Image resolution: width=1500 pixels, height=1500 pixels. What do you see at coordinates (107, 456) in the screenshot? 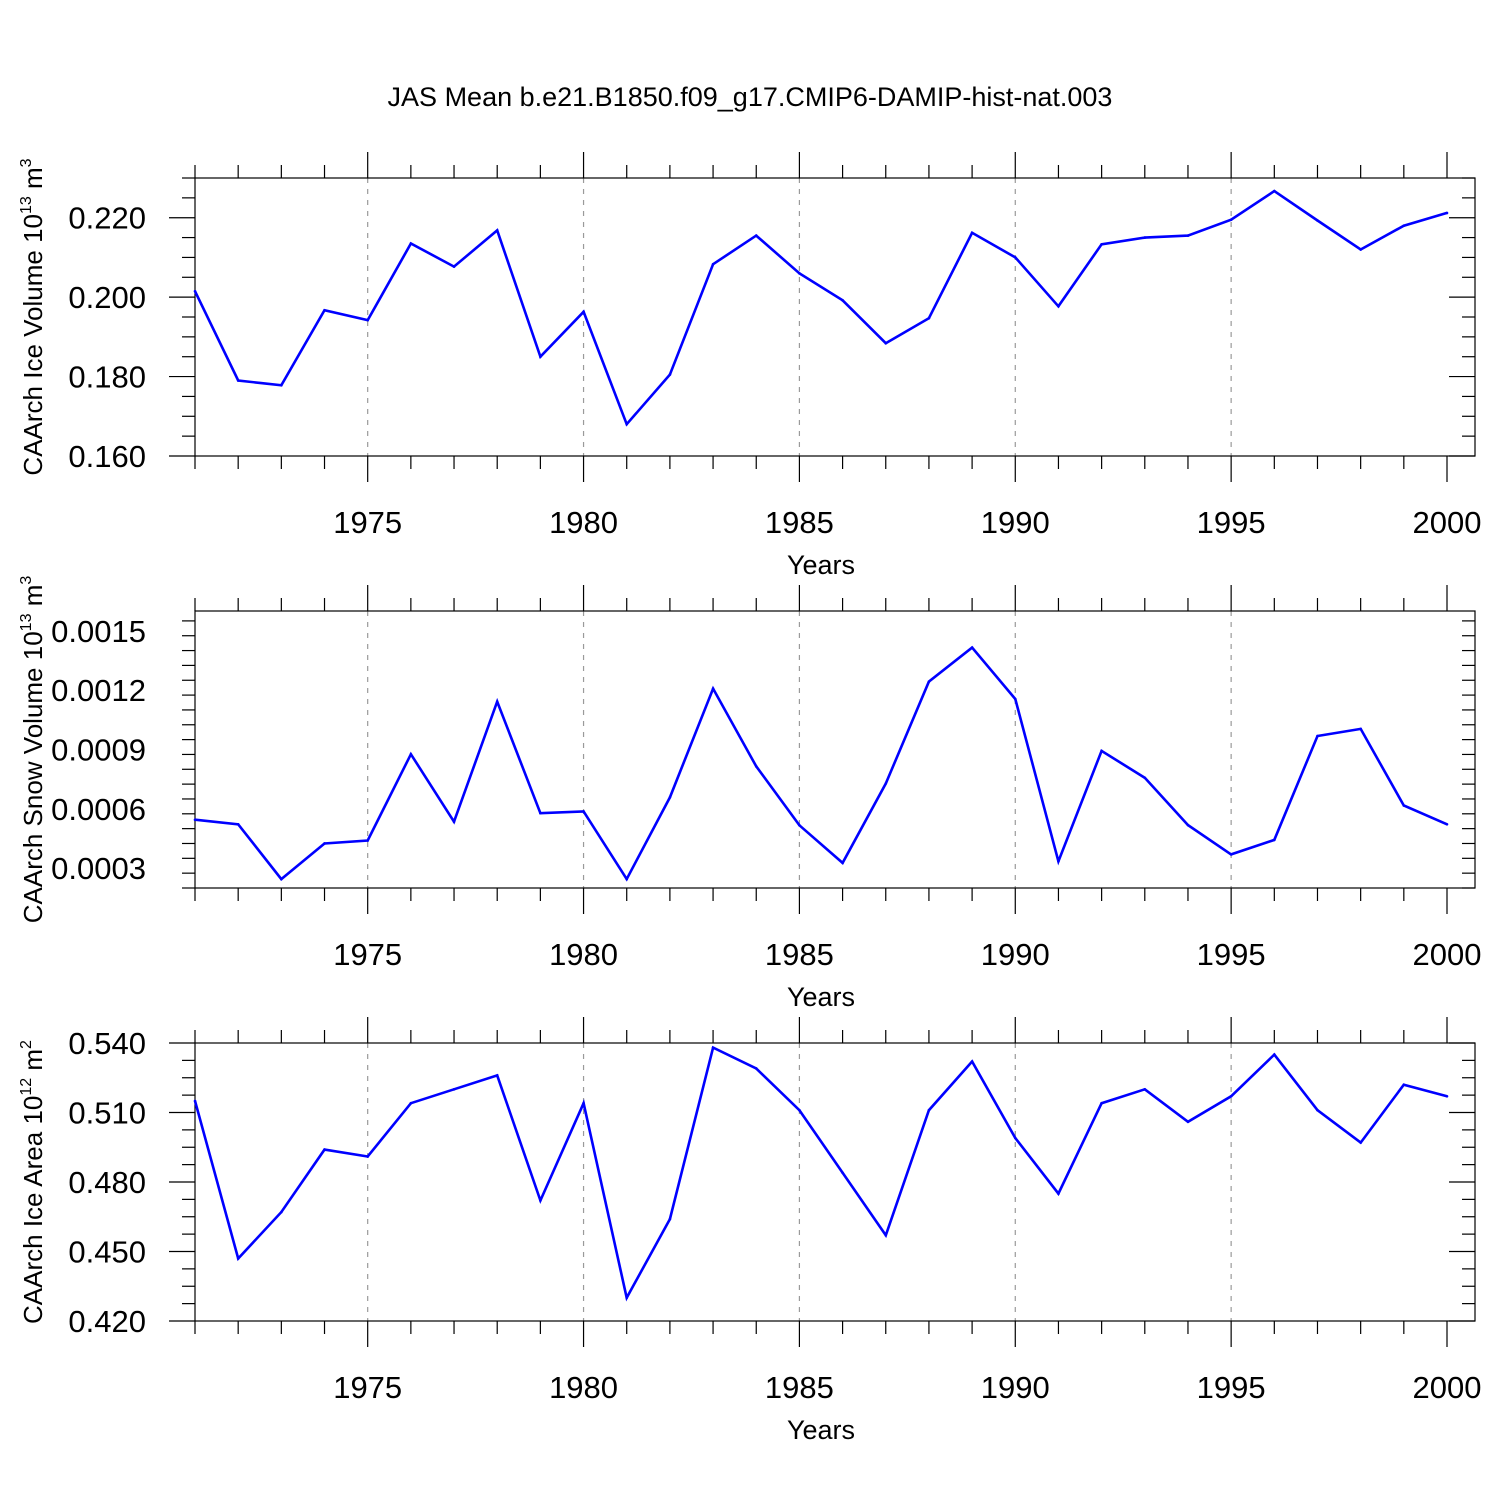
I see `y-tick-label: 0.160` at bounding box center [107, 456].